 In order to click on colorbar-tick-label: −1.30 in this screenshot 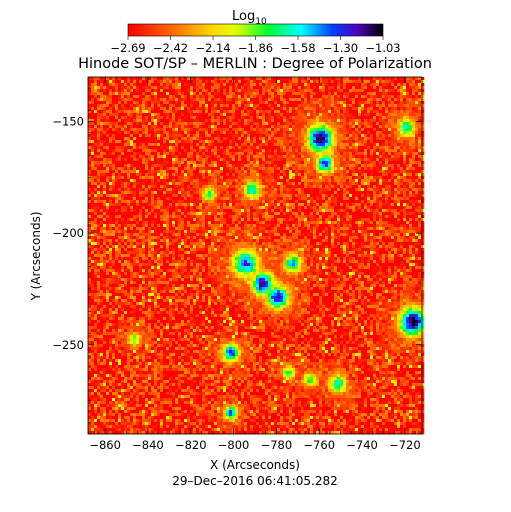, I will do `click(340, 48)`.